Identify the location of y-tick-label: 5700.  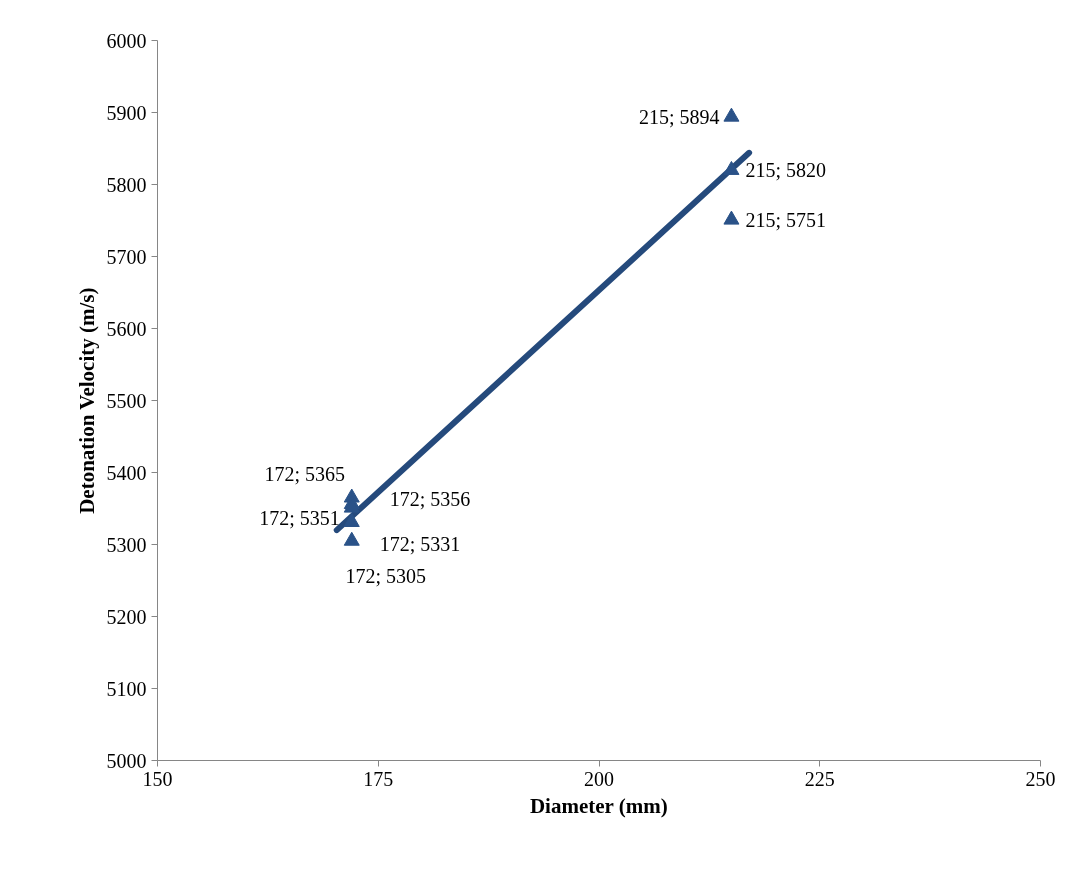
(126, 256).